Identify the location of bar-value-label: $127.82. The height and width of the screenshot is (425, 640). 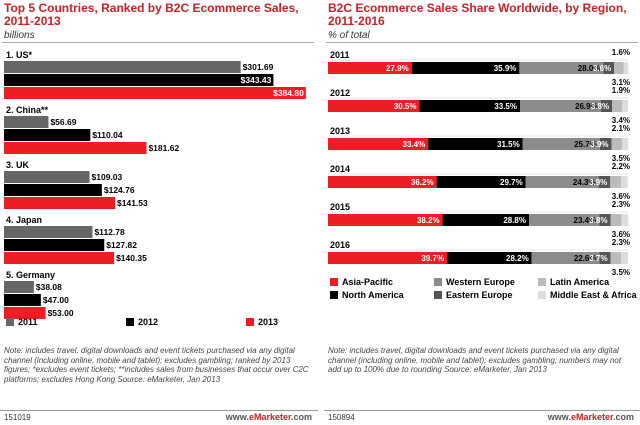
(121, 245).